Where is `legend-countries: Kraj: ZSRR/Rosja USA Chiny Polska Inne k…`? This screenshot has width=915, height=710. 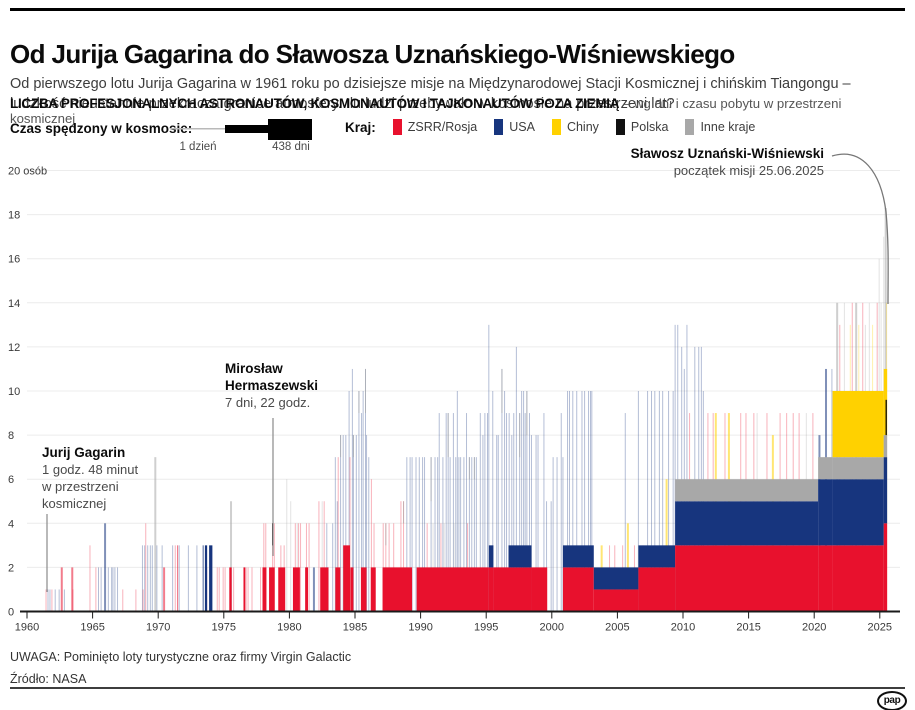
legend-countries: Kraj: ZSRR/Rosja USA Chiny Polska Inne k… is located at coordinates (550, 127).